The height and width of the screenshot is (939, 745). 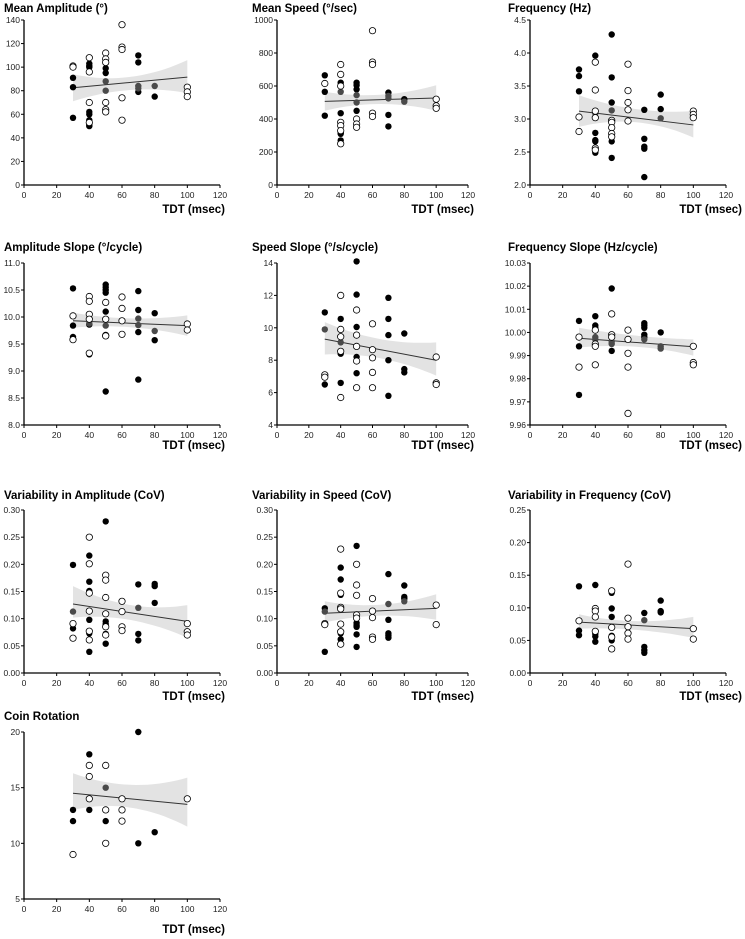 I want to click on y-tick-label: 9.97, so click(x=517, y=402).